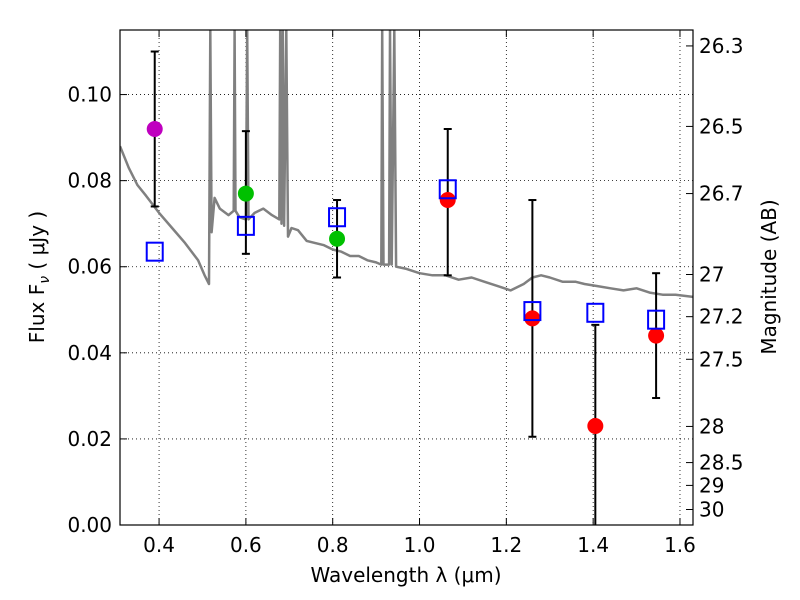 The height and width of the screenshot is (600, 800). What do you see at coordinates (769, 276) in the screenshot?
I see `y2-axis-label: Magnitude (AB)` at bounding box center [769, 276].